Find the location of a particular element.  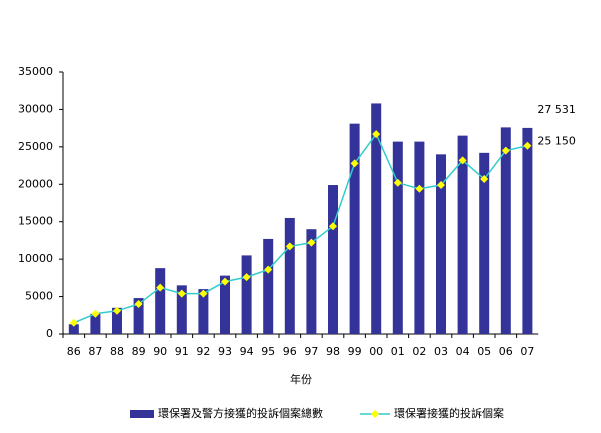

x-tick-label: 88 is located at coordinates (117, 351).